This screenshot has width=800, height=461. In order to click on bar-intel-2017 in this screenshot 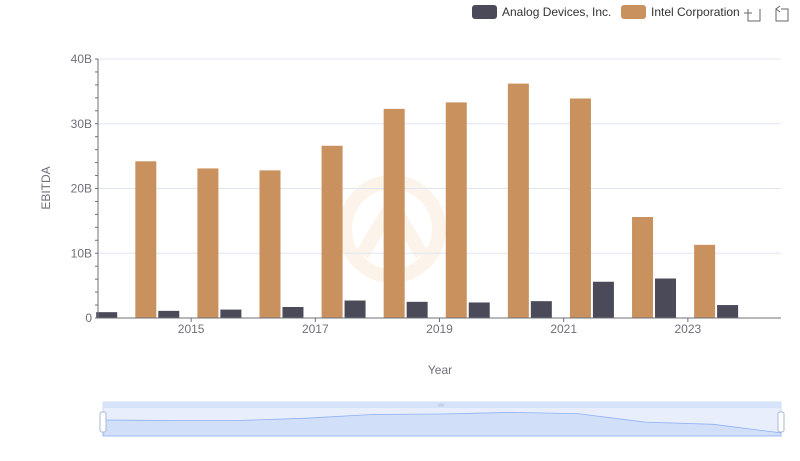, I will do `click(332, 231)`.